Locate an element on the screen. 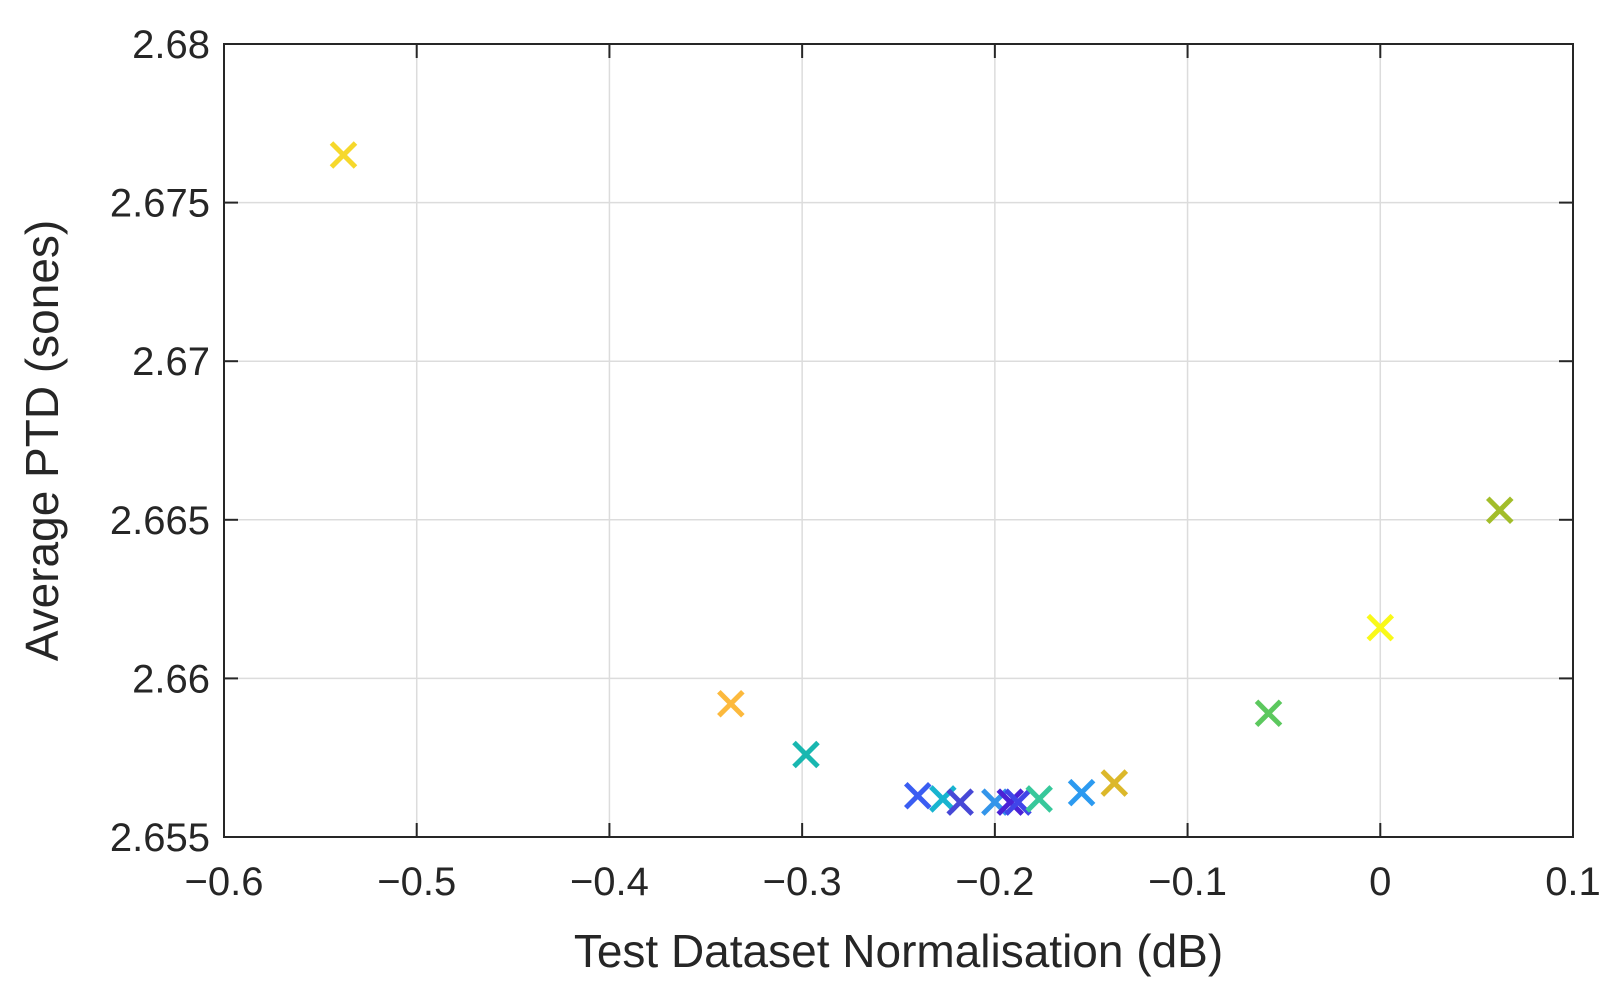 This screenshot has width=1613, height=990. y-tick-label: 2.675 is located at coordinates (160, 204).